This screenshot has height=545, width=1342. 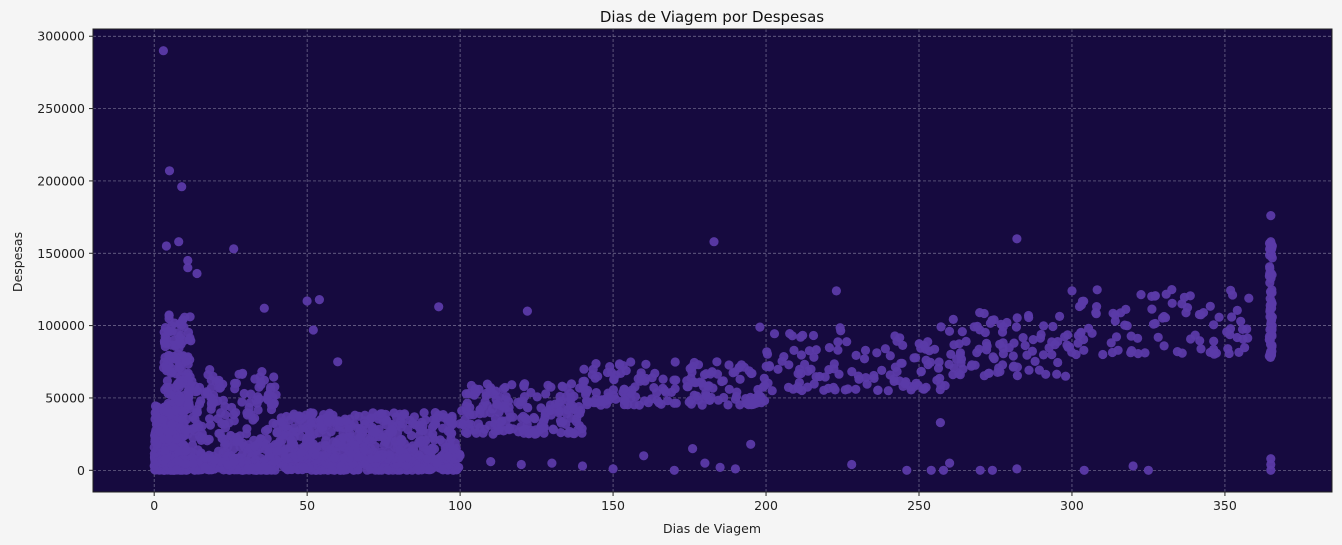 I want to click on y-tick-label: 150000, so click(x=61, y=253).